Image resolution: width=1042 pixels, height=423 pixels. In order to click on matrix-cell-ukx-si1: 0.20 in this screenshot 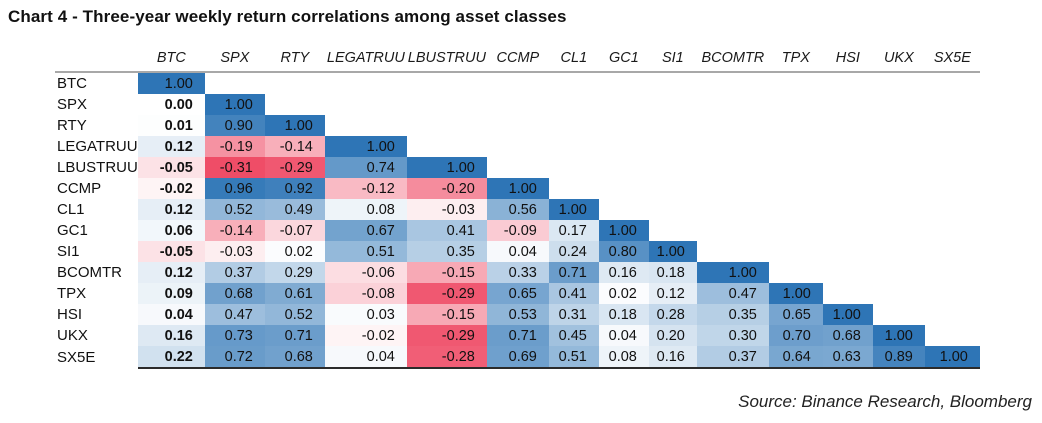, I will do `click(672, 335)`.